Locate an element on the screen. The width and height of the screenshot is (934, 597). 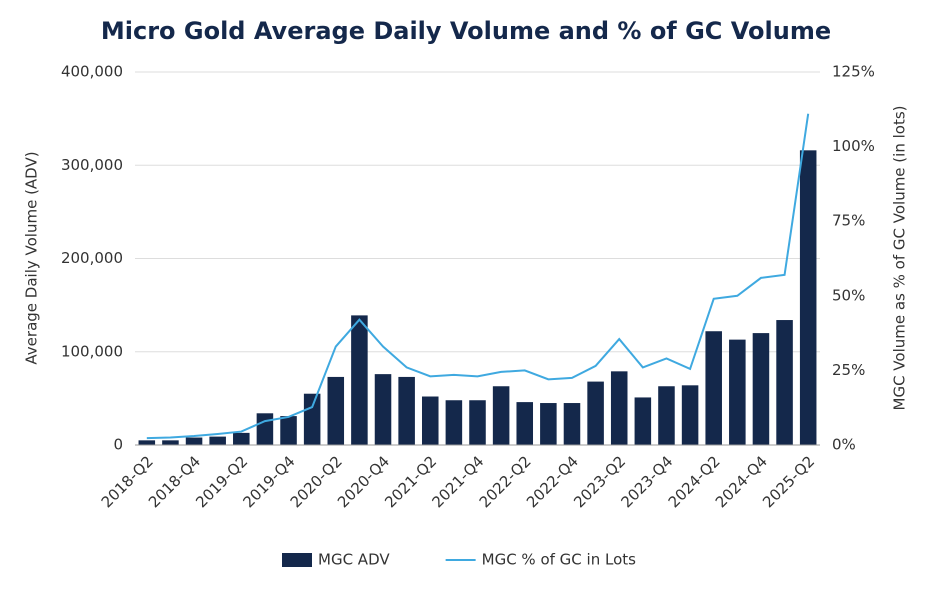
x-tick-label: 2025-Q2 is located at coordinates (788, 481).